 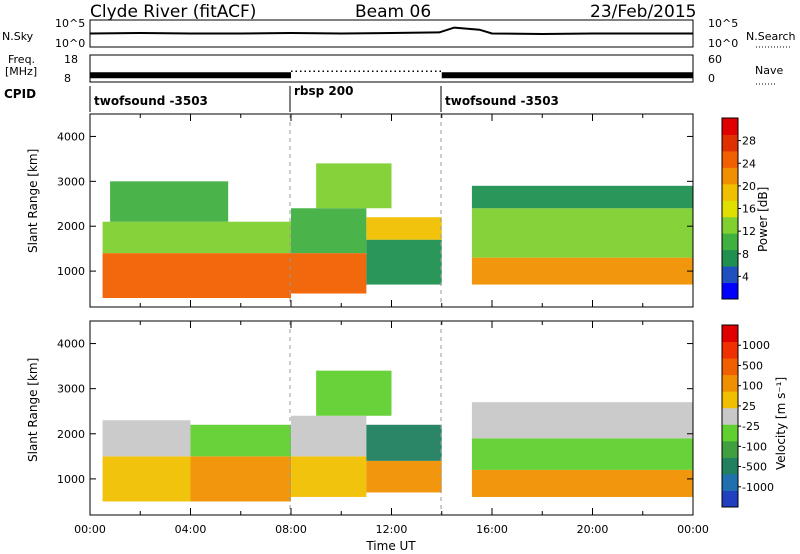 I want to click on velocity-colorbar-label-2: 100, so click(x=752, y=386).